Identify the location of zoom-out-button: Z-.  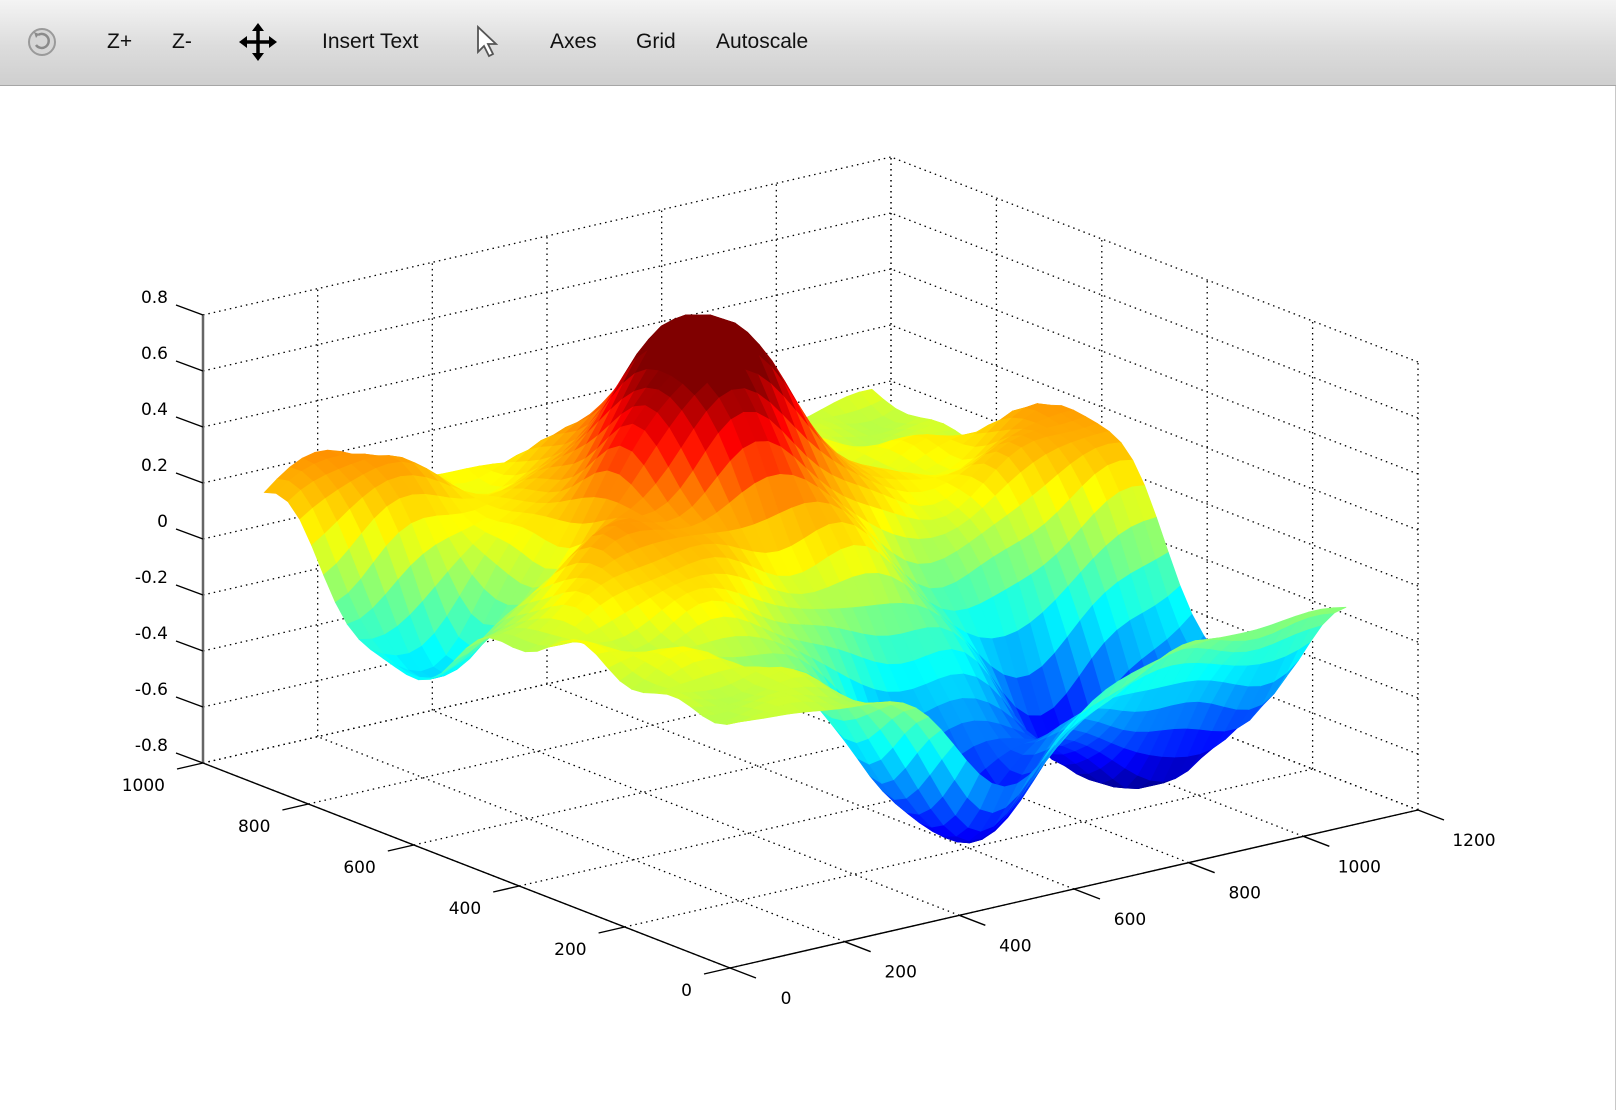
(182, 41).